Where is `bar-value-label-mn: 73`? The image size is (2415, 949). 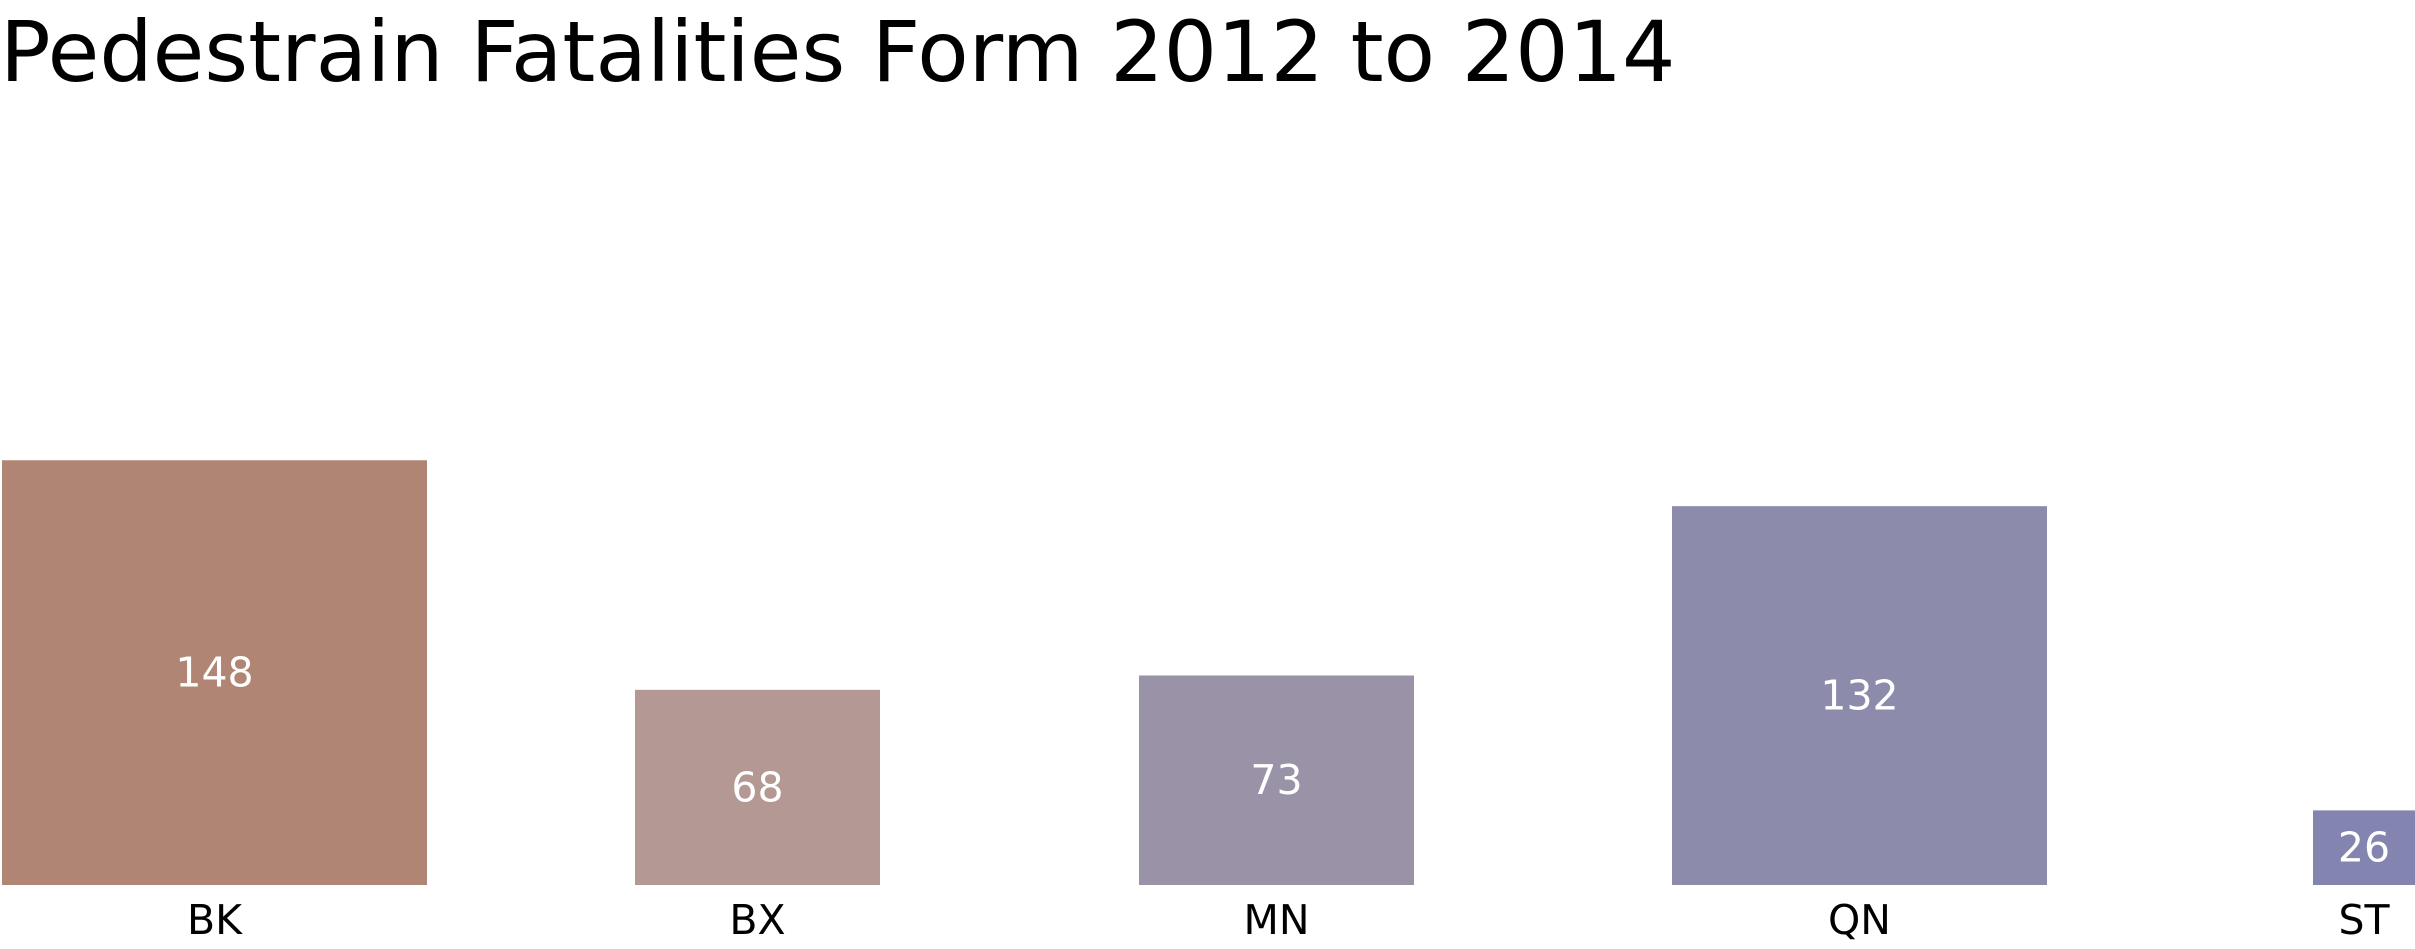
bar-value-label-mn: 73 is located at coordinates (1276, 780).